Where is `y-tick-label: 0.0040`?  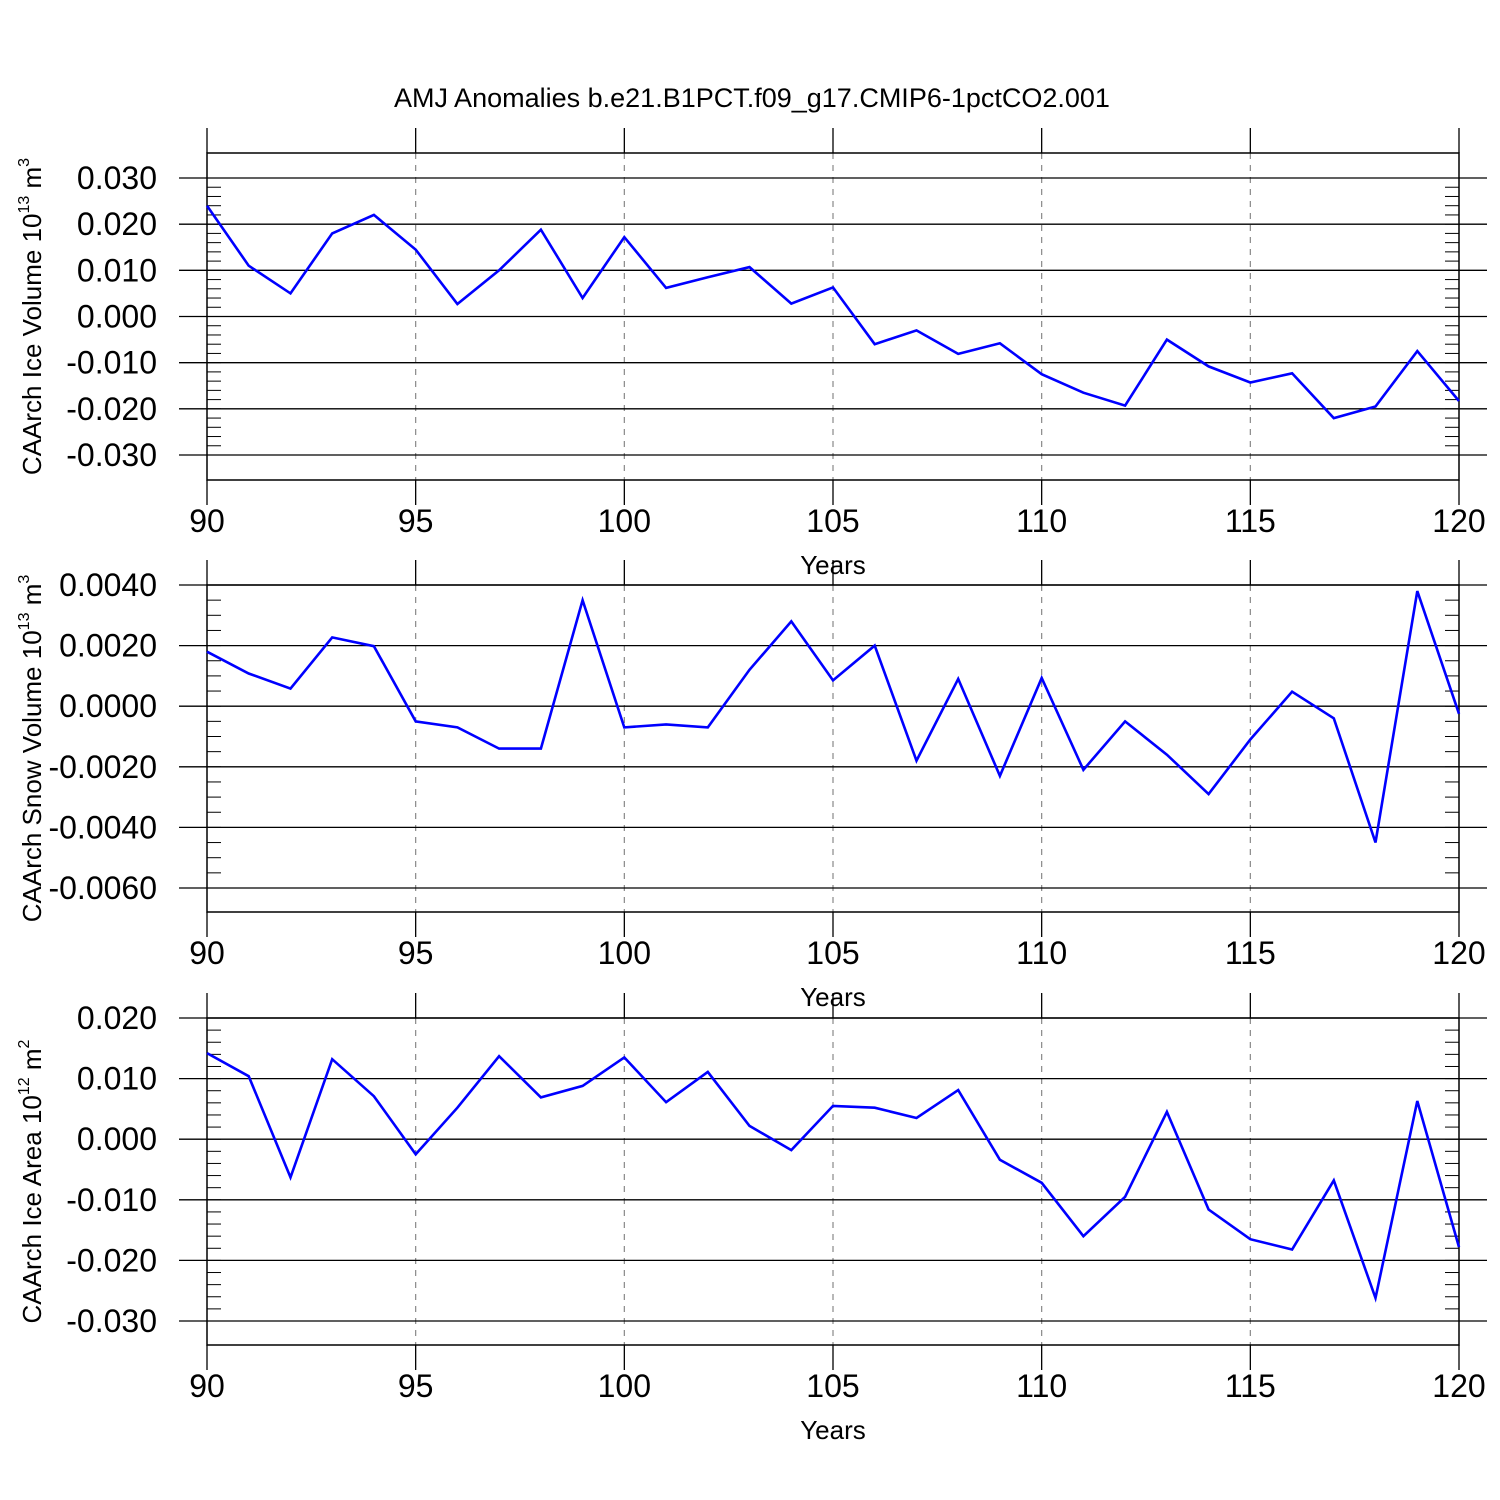
y-tick-label: 0.0040 is located at coordinates (108, 585).